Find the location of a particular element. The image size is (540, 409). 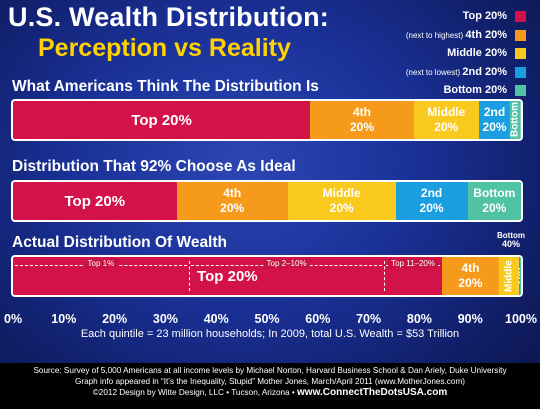

section-title-actual: Actual Distribution Of Wealth is located at coordinates (119, 242).